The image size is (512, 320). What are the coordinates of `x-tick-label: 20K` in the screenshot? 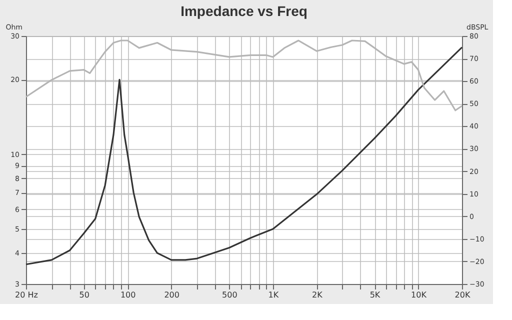 It's located at (462, 295).